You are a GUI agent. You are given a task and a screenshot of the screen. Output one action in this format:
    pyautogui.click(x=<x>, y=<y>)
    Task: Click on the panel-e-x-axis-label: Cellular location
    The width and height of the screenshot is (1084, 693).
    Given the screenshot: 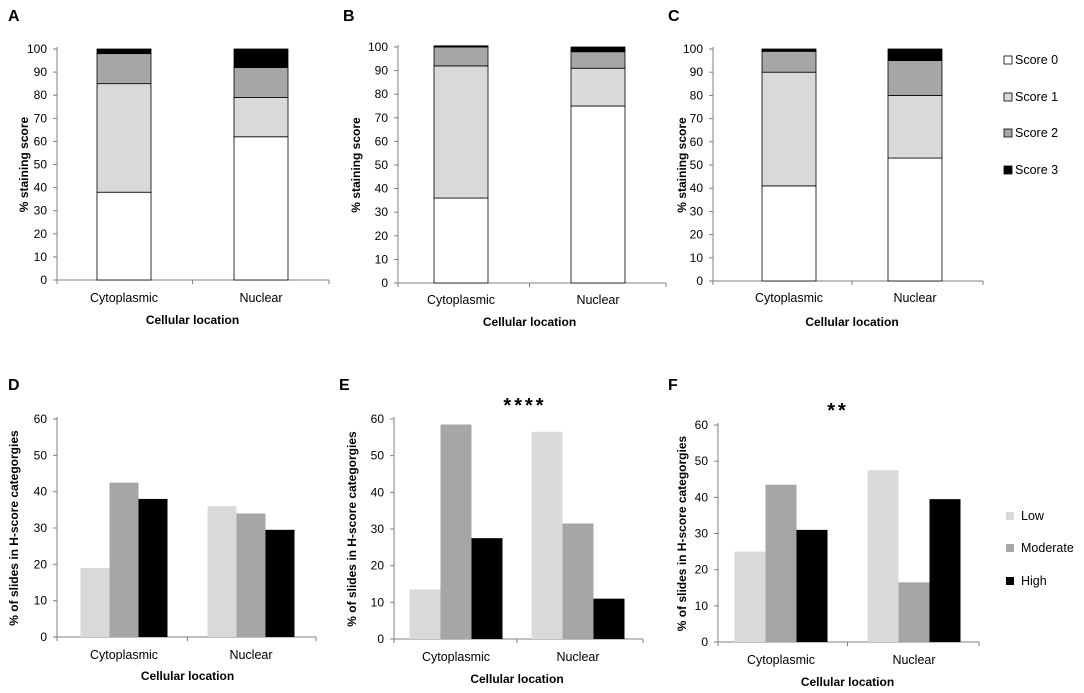 What is the action you would take?
    pyautogui.click(x=516, y=679)
    